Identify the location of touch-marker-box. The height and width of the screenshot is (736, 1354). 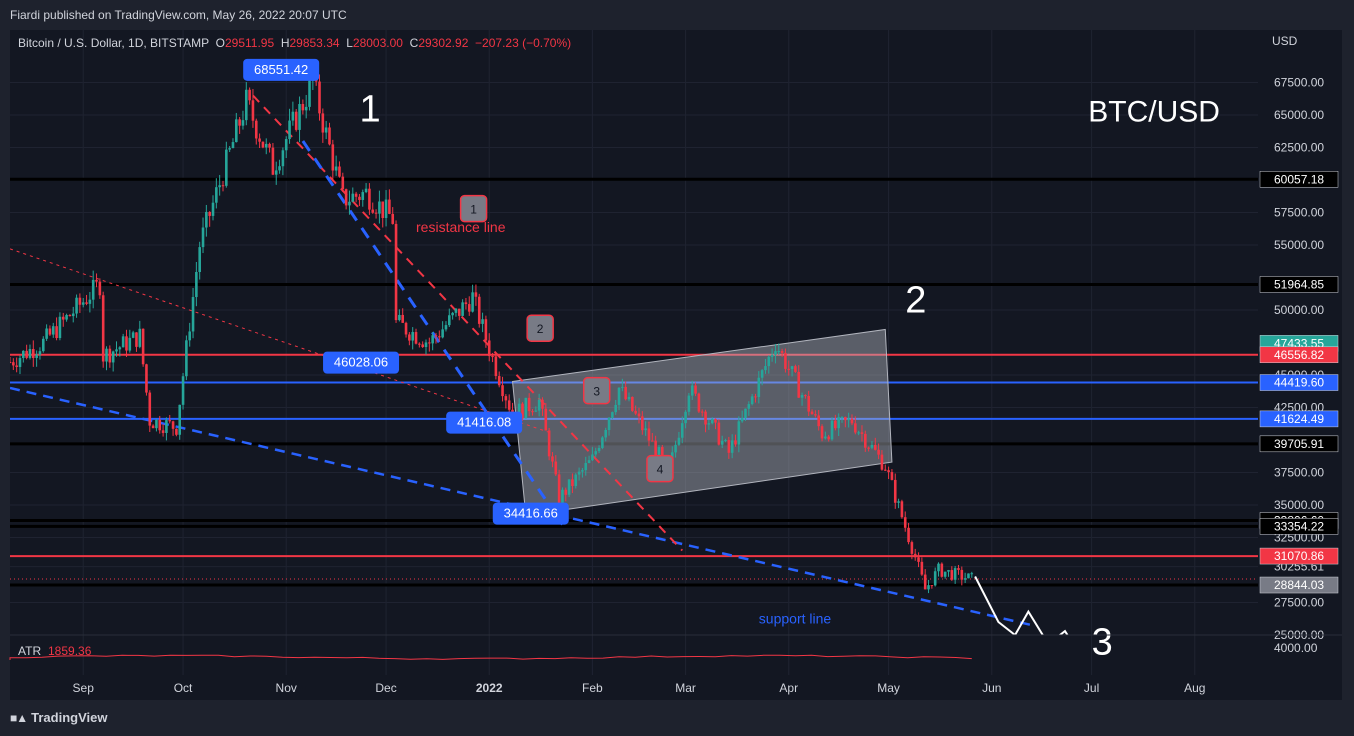
(540, 328).